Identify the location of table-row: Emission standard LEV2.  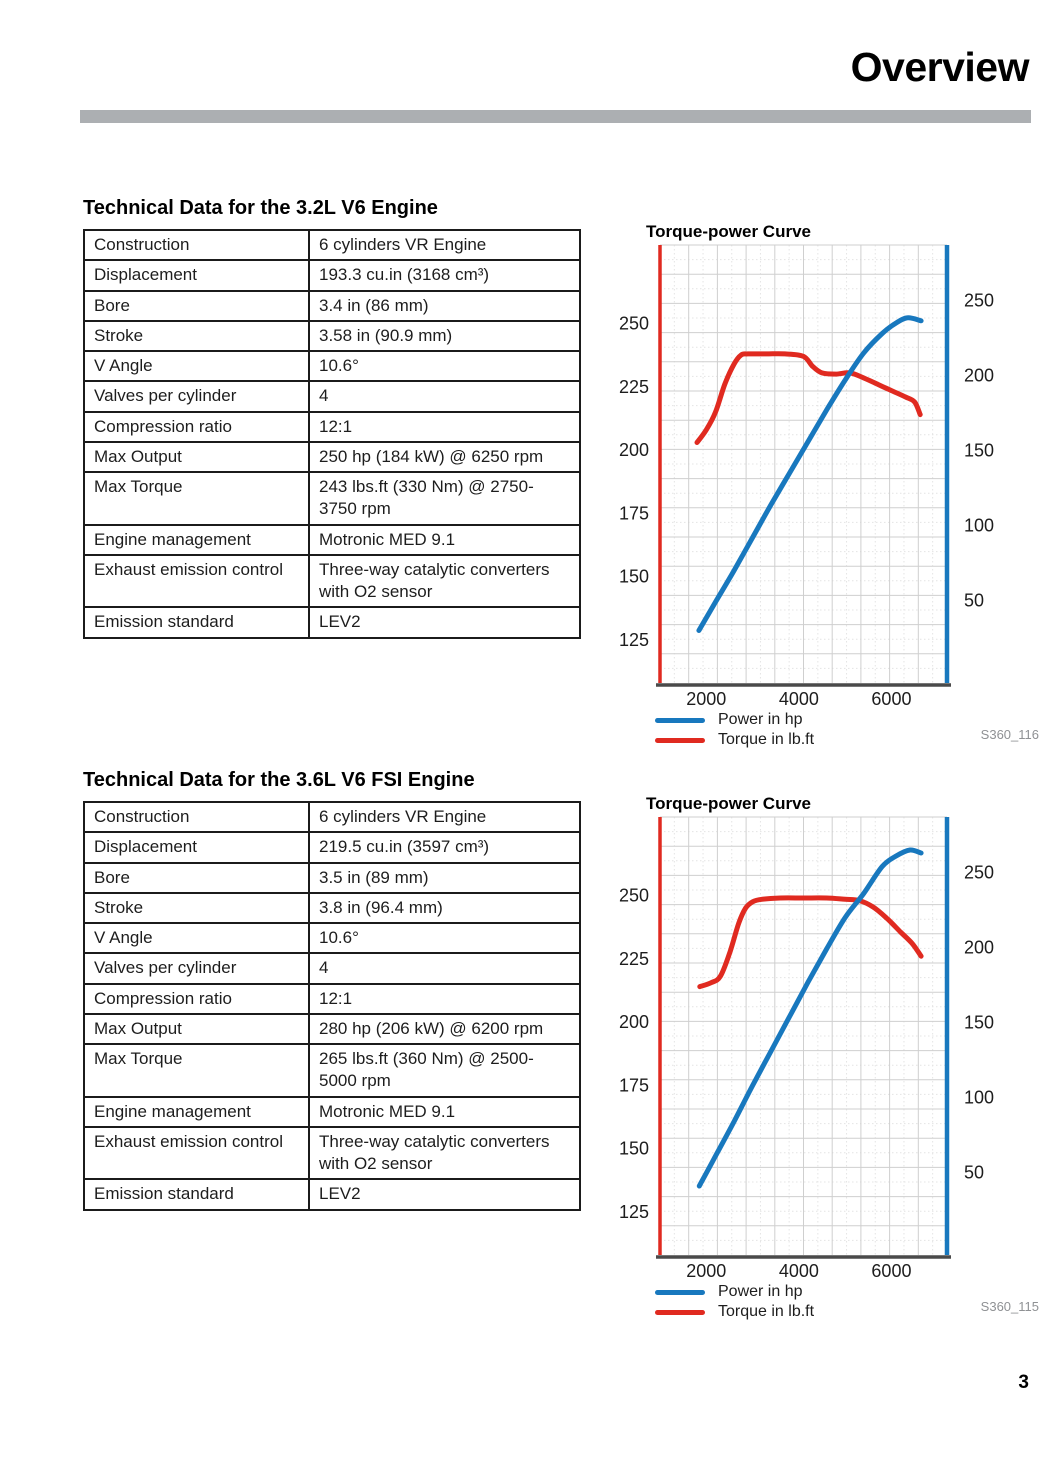
(332, 1194).